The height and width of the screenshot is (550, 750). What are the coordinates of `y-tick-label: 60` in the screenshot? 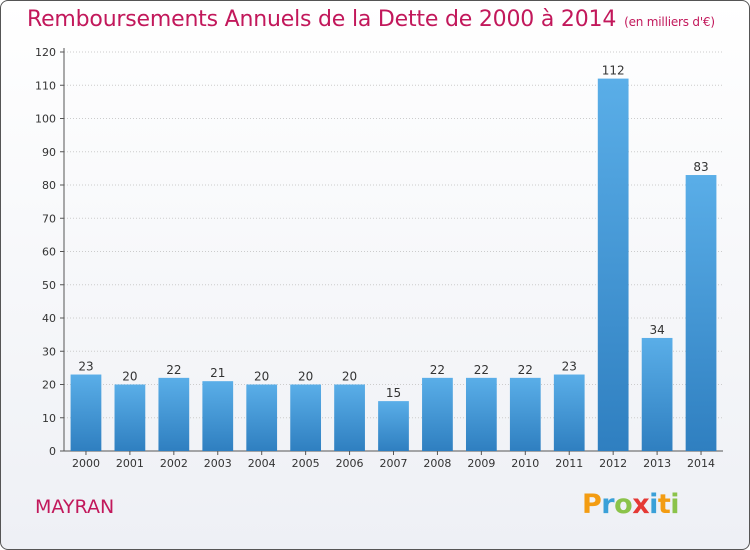 It's located at (49, 252).